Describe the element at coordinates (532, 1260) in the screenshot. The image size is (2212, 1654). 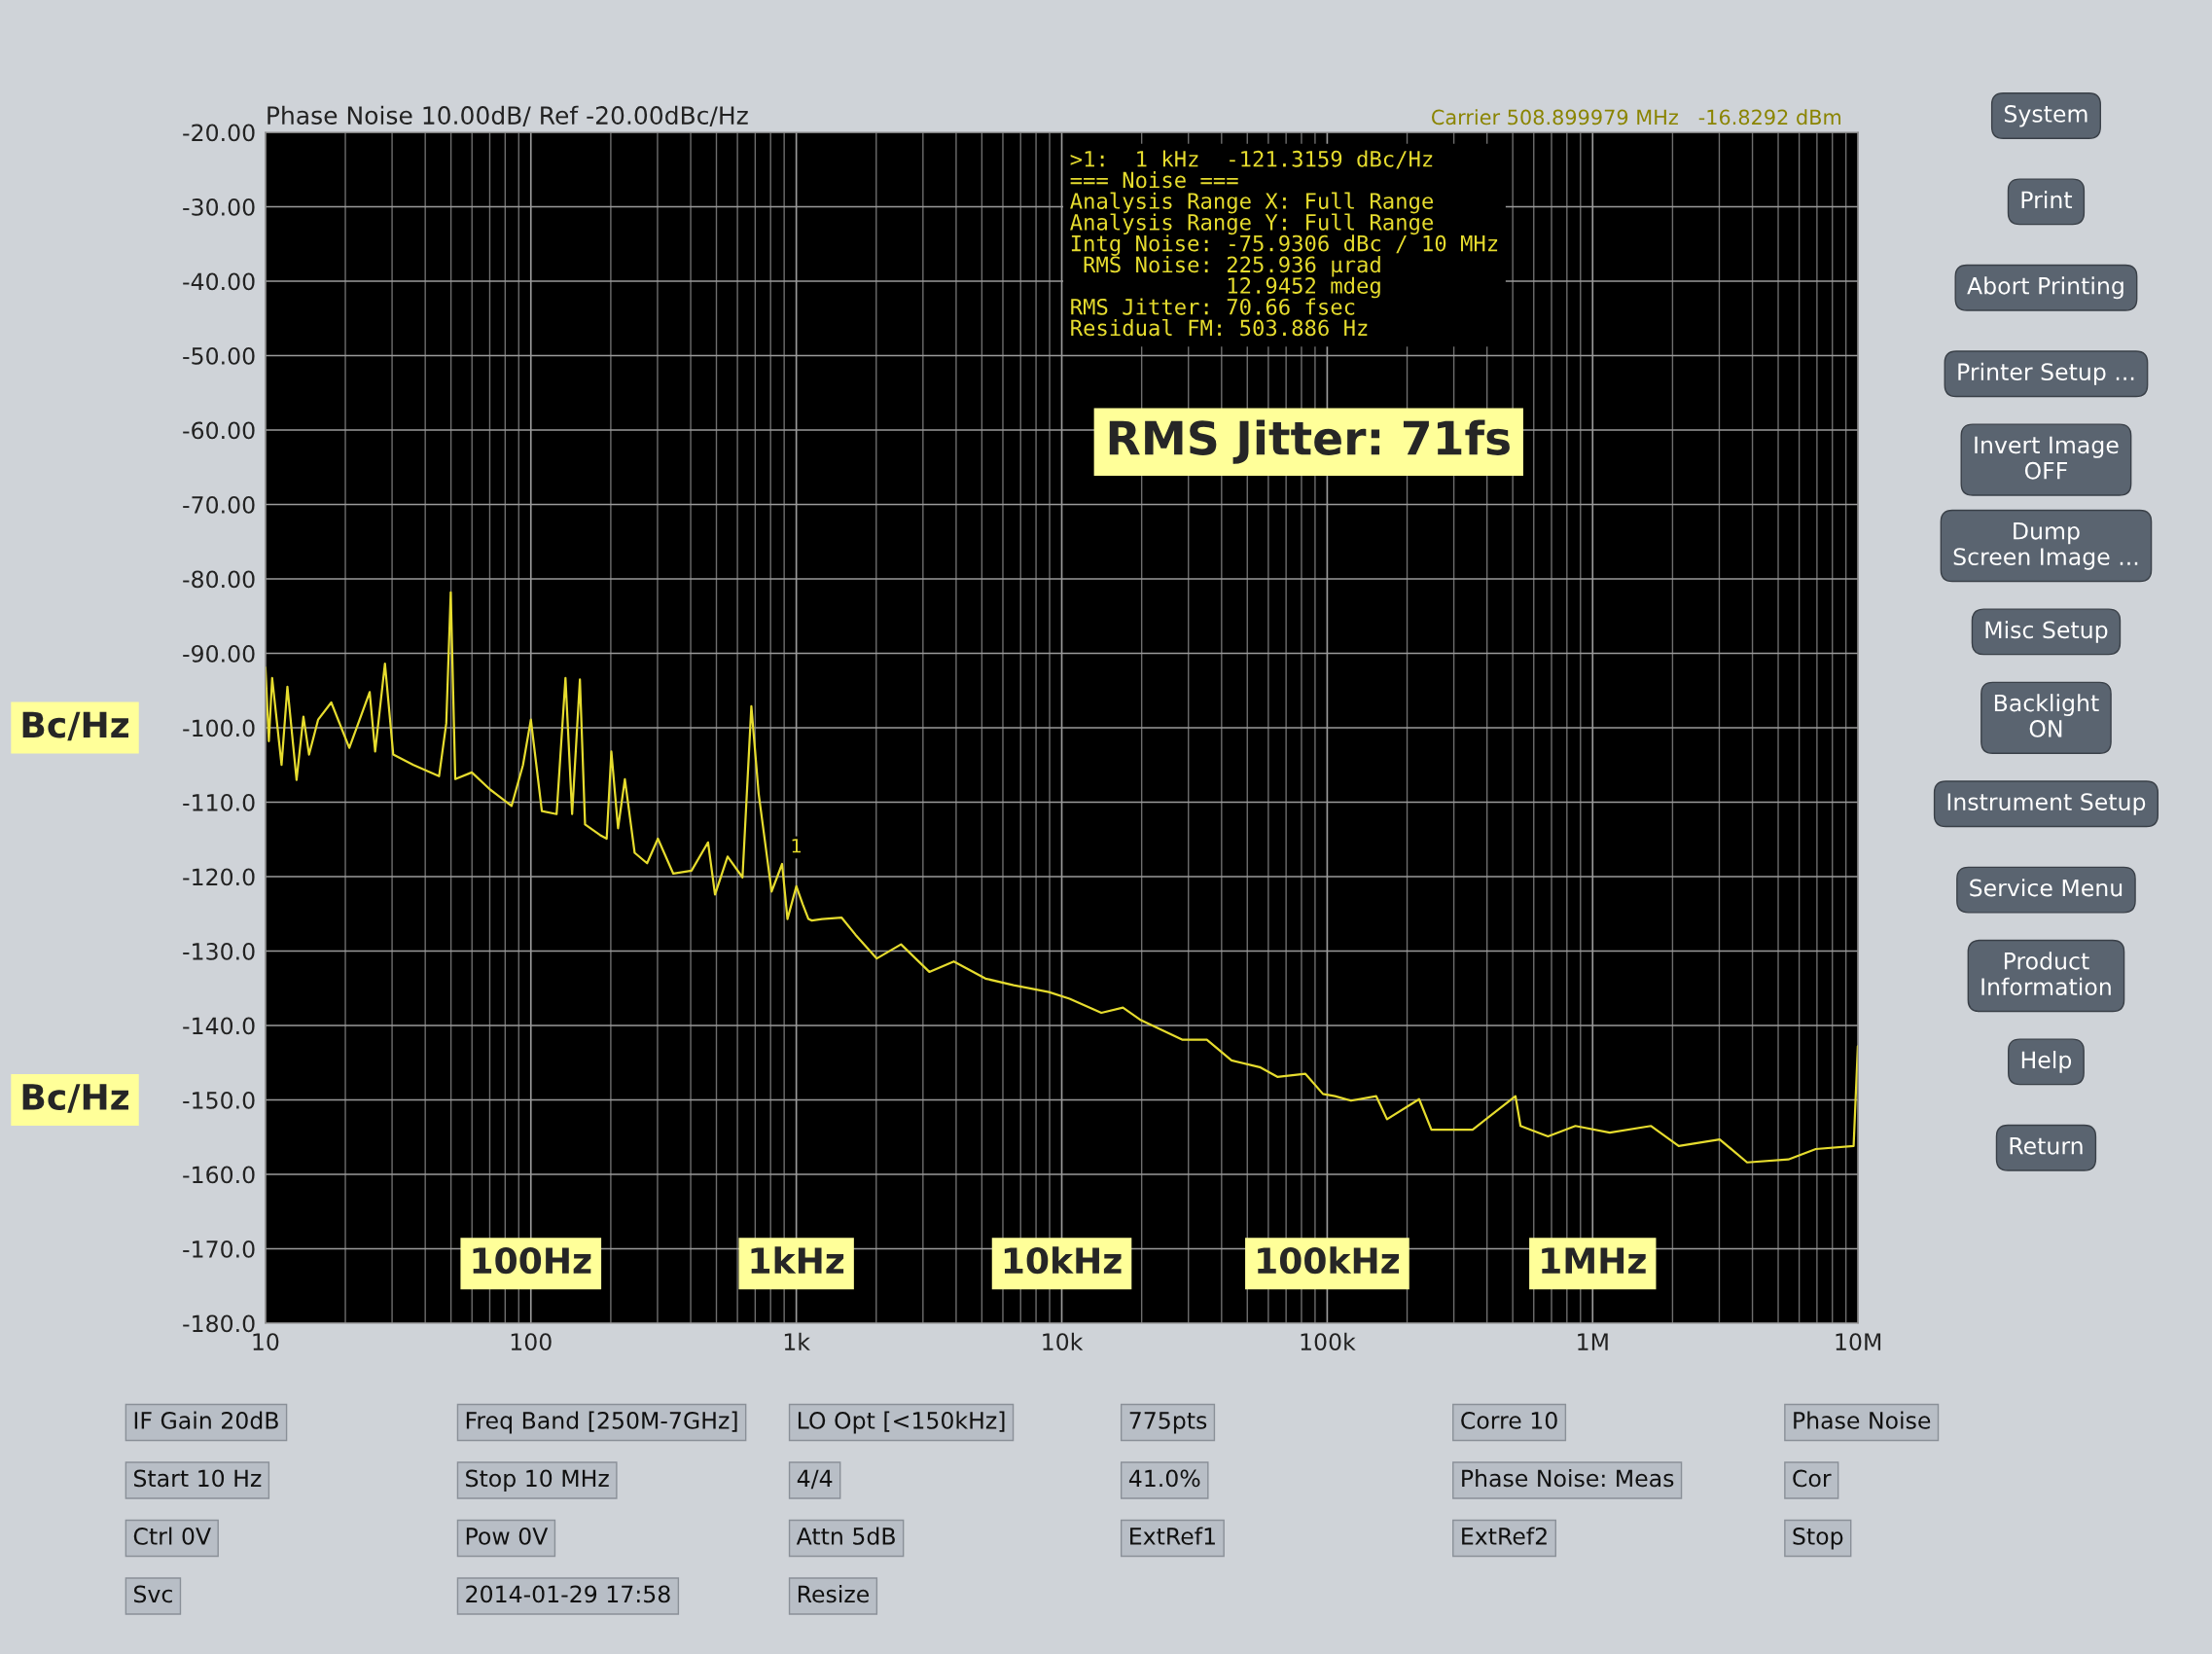
I see `annotation: 100Hz` at that location.